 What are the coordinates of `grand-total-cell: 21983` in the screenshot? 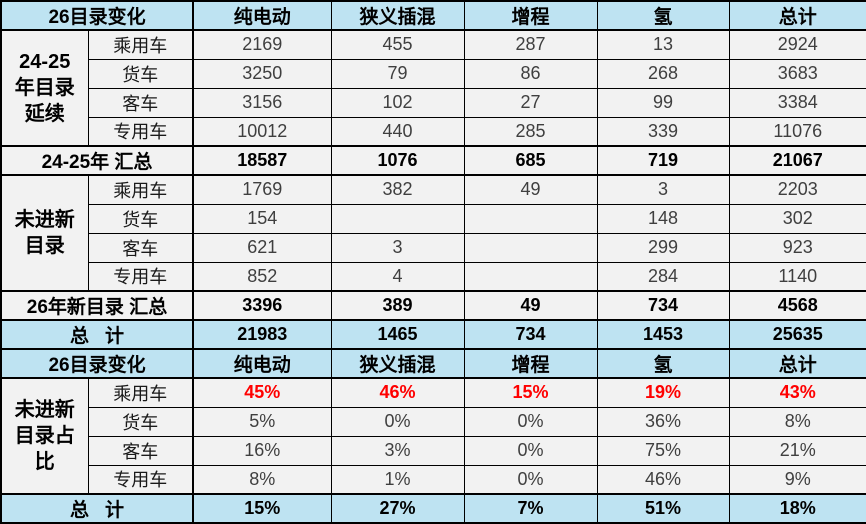 It's located at (262, 334).